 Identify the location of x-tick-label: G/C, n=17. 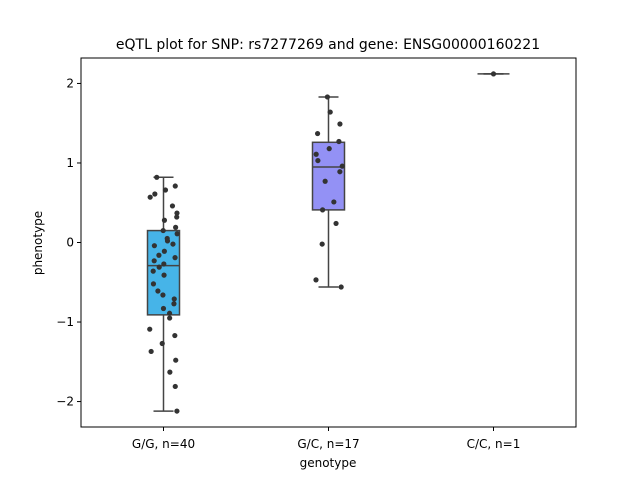
(328, 444).